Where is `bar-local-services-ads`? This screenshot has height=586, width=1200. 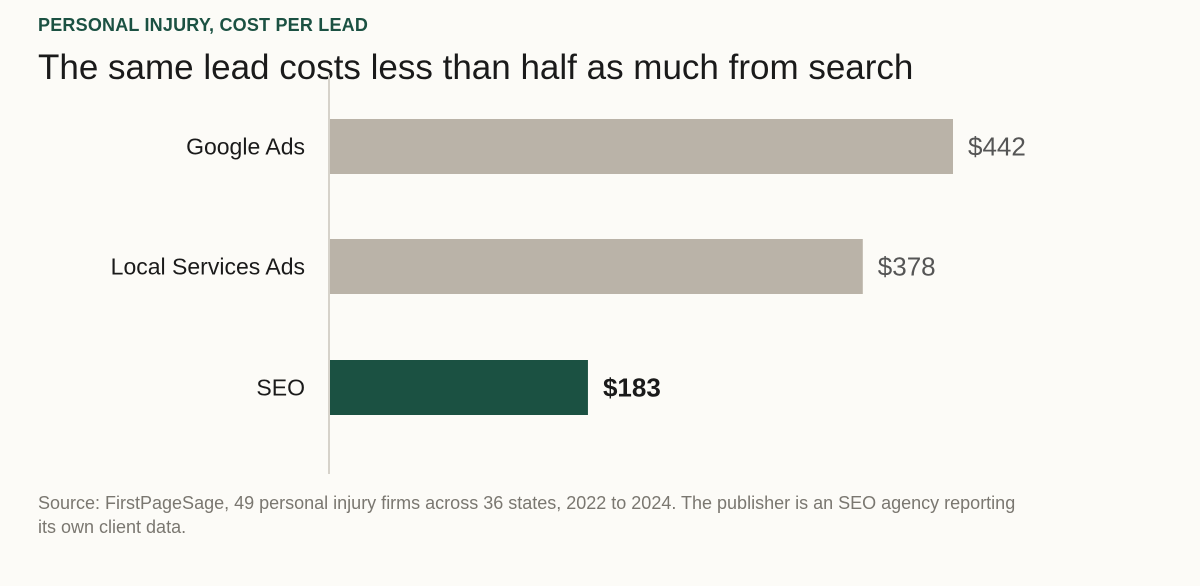
bar-local-services-ads is located at coordinates (596, 266).